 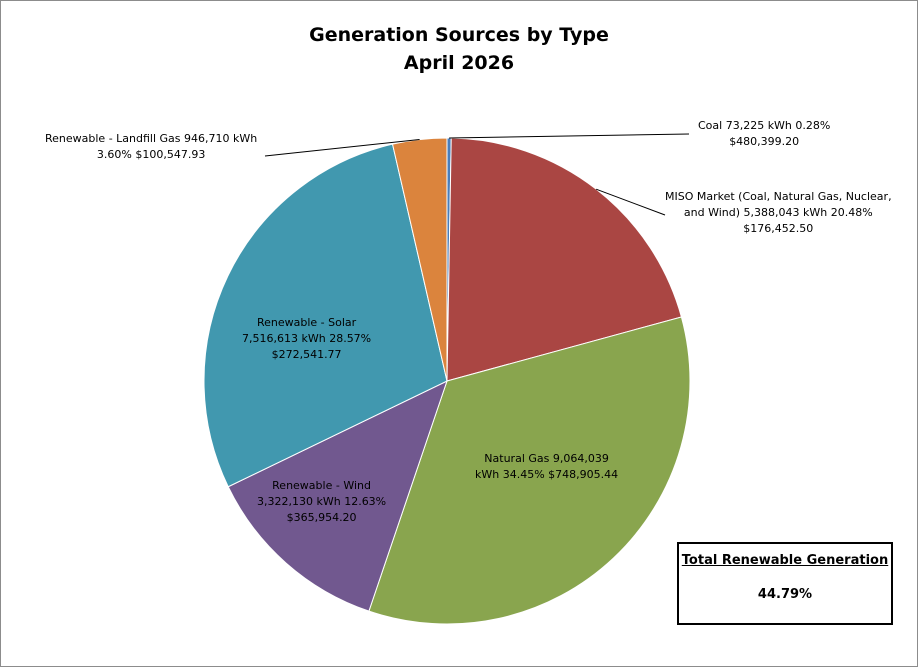 I want to click on data-label-solar-line3: $272,541.77, so click(x=306, y=354).